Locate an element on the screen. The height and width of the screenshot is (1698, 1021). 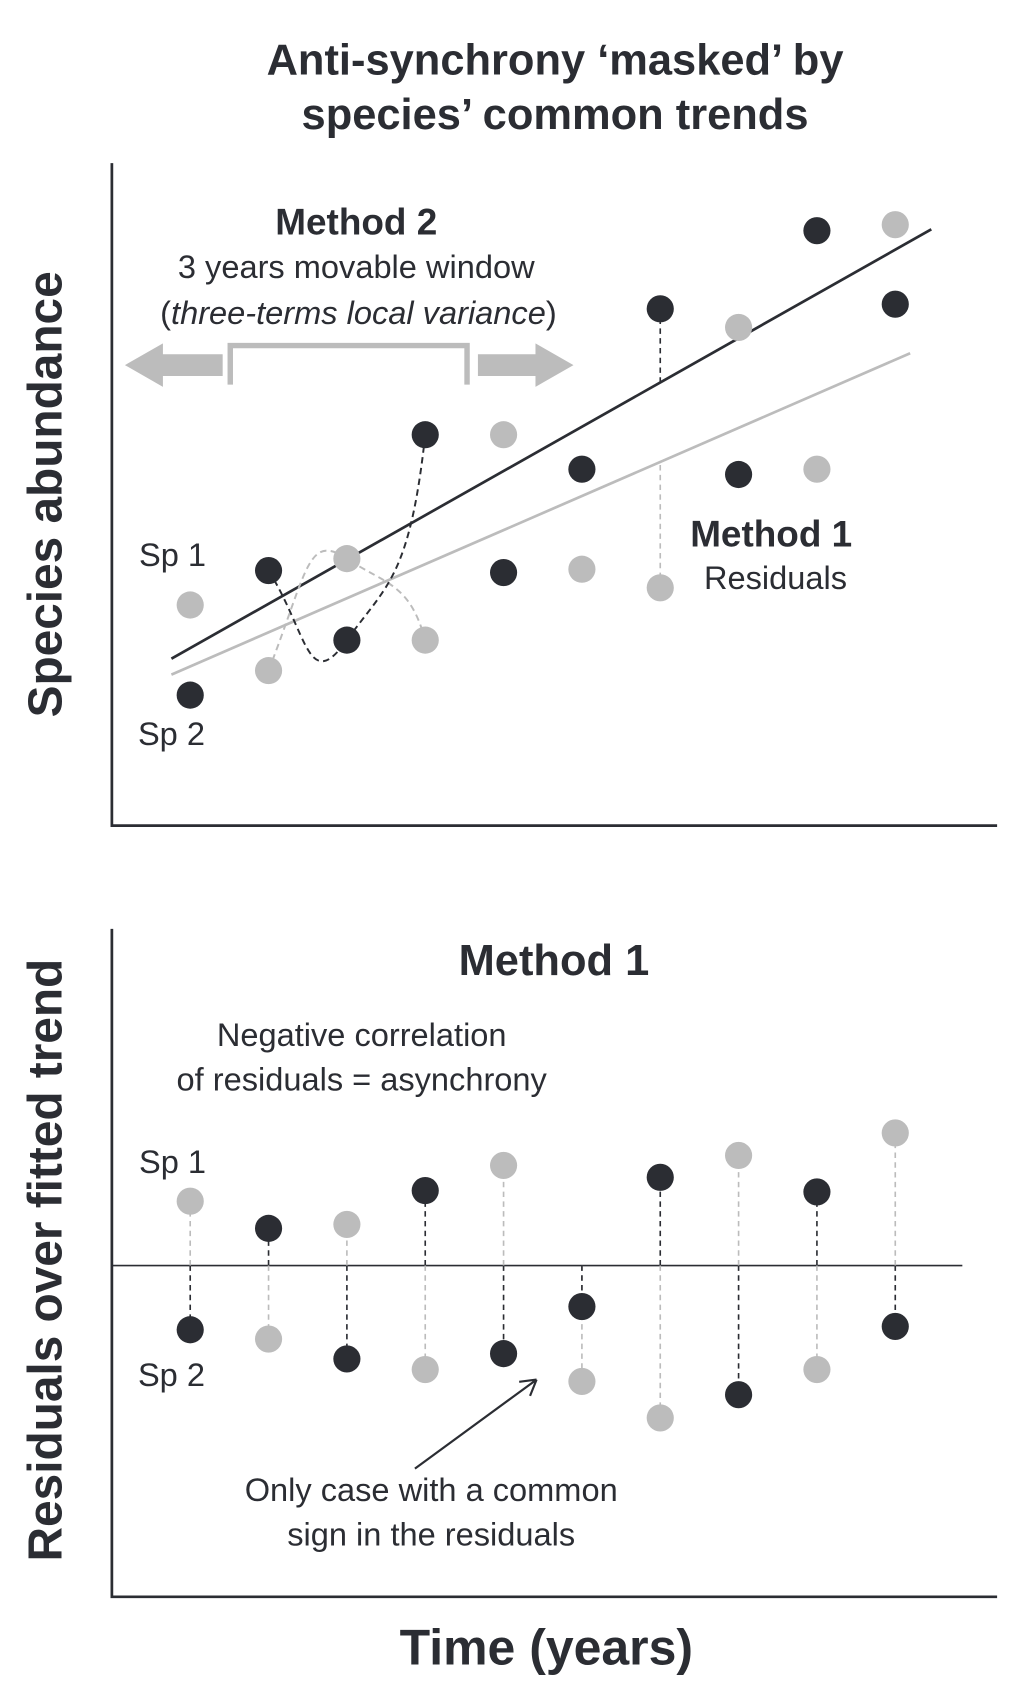
window-bracket is located at coordinates (348, 363).